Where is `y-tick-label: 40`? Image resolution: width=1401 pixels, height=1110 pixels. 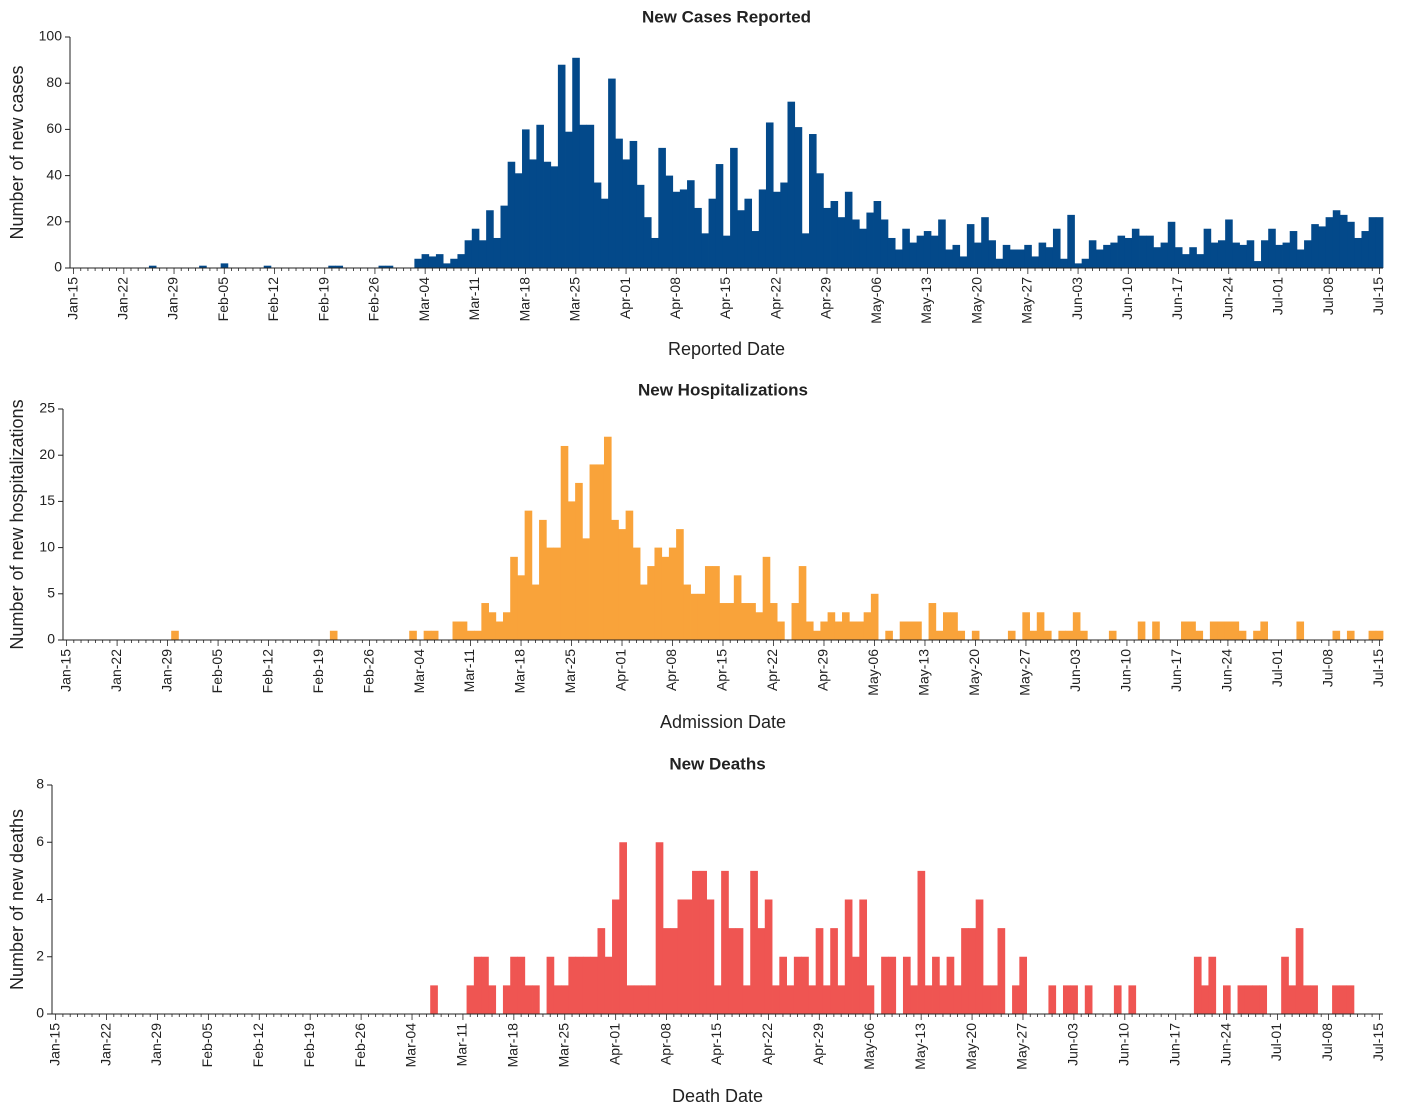
y-tick-label: 40 is located at coordinates (54, 174).